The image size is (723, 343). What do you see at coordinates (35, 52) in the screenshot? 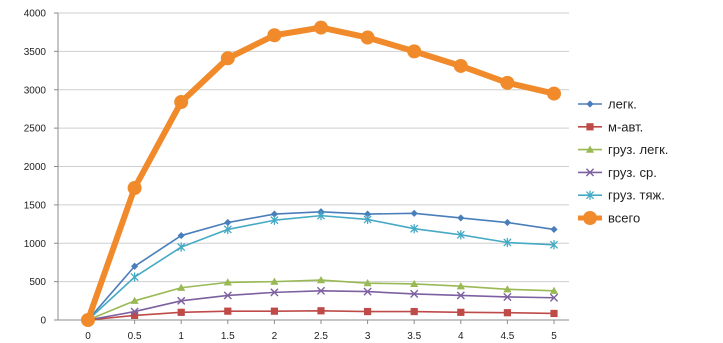
I see `y-tick-label-3500: 3500` at bounding box center [35, 52].